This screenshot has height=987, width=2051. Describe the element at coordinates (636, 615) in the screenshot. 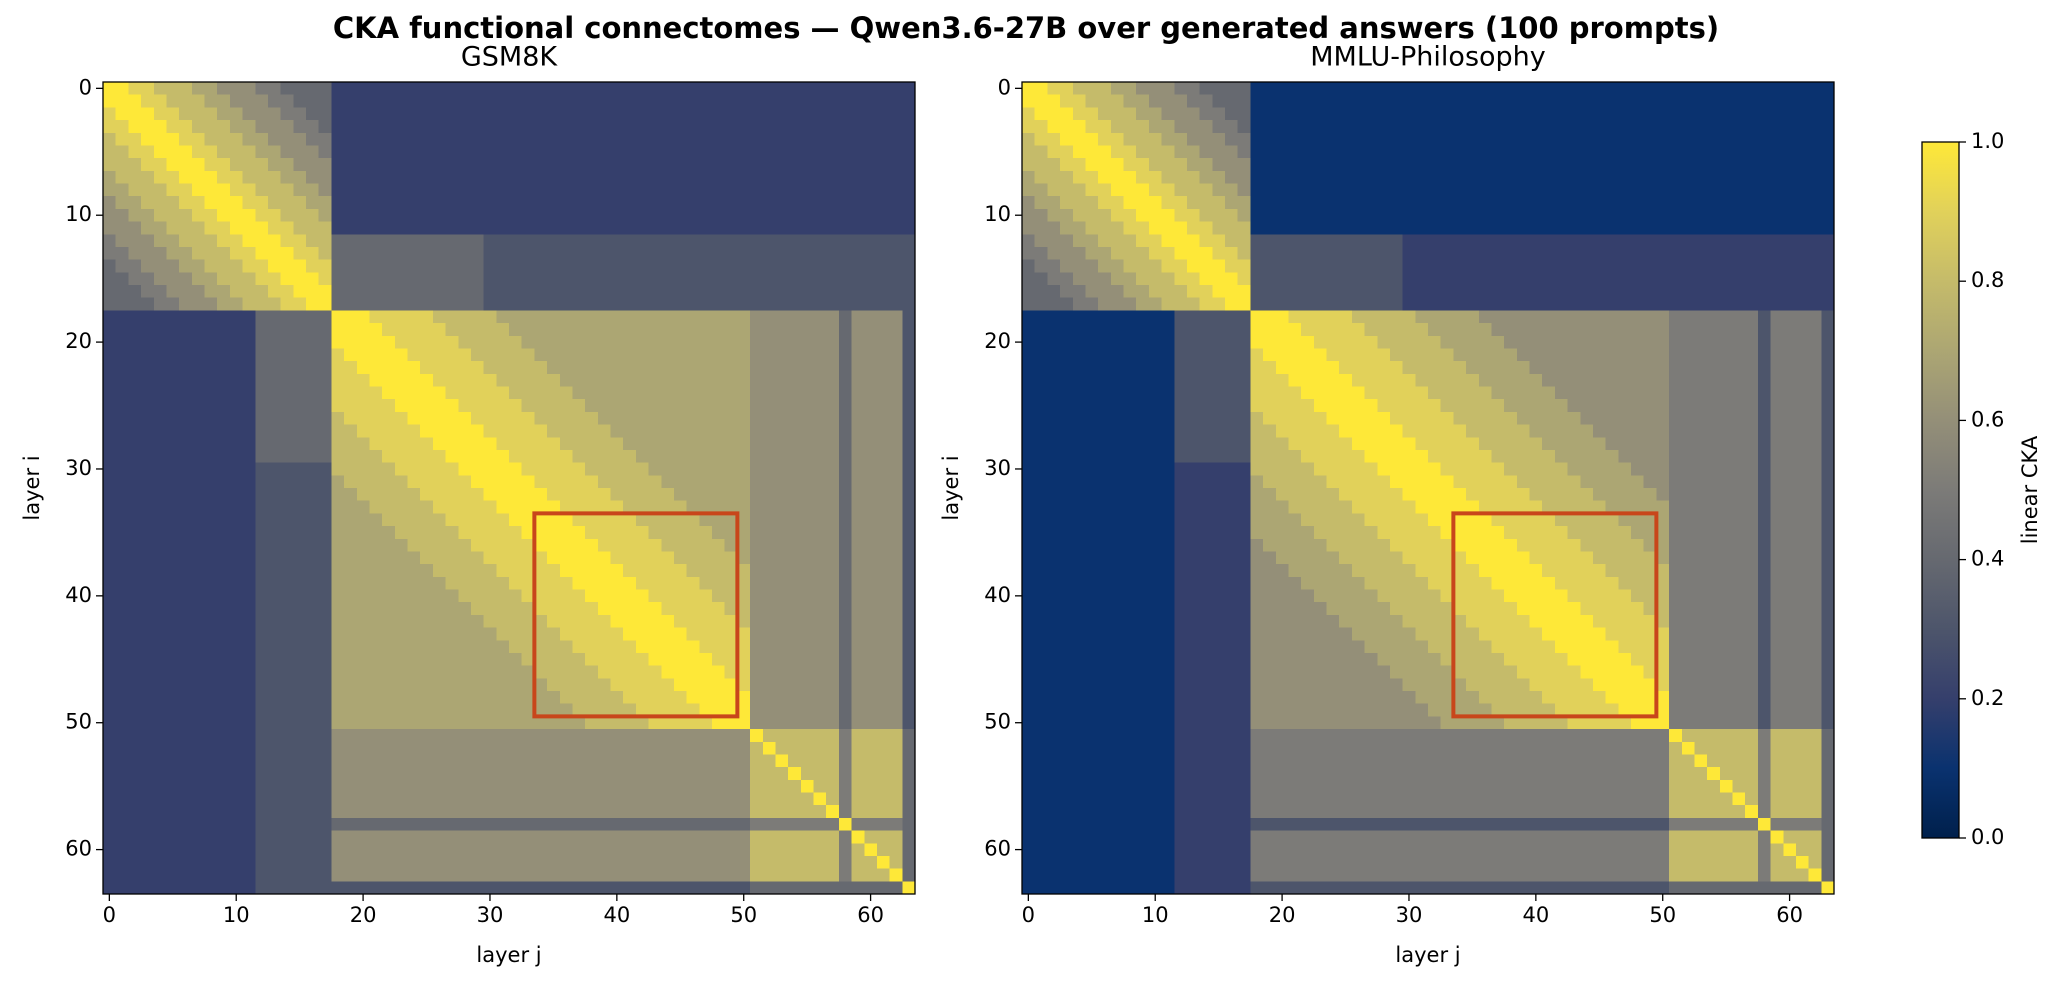

I see `highlight-box` at that location.